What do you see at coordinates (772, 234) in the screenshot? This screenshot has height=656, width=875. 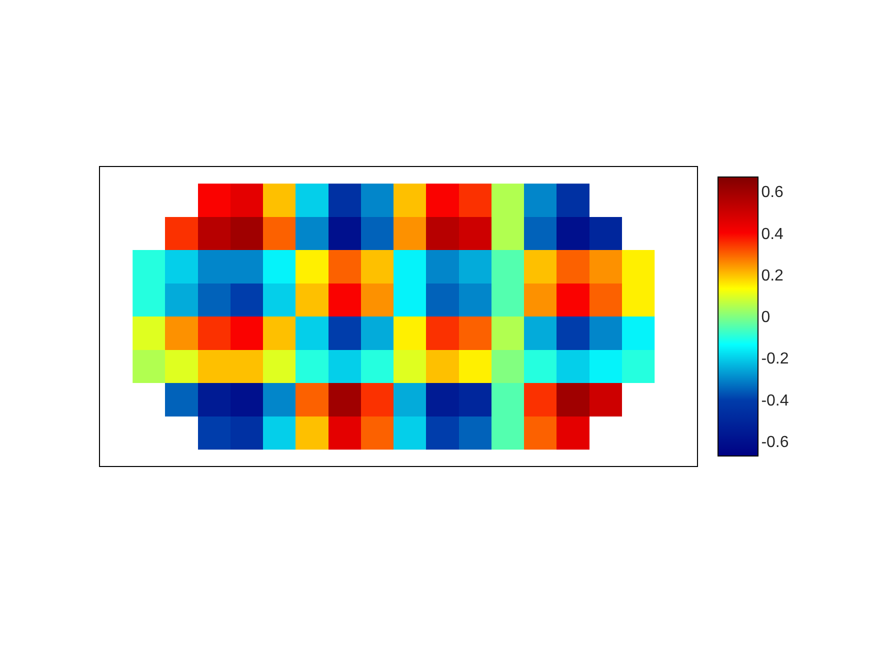 I see `color-bar-label: 0.4` at bounding box center [772, 234].